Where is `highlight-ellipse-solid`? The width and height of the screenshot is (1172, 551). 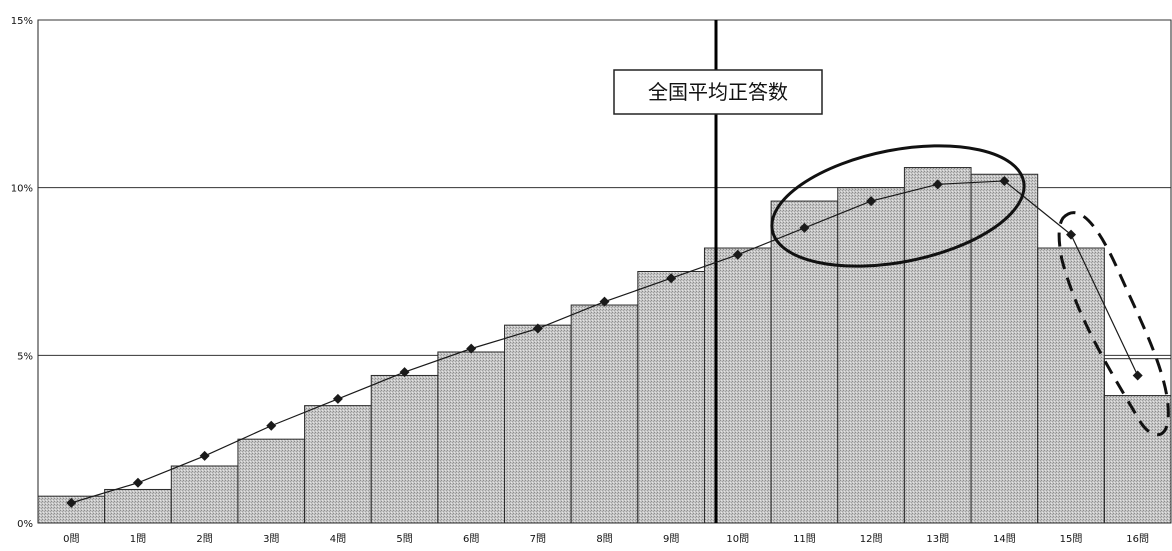
highlight-ellipse-solid is located at coordinates (898, 206).